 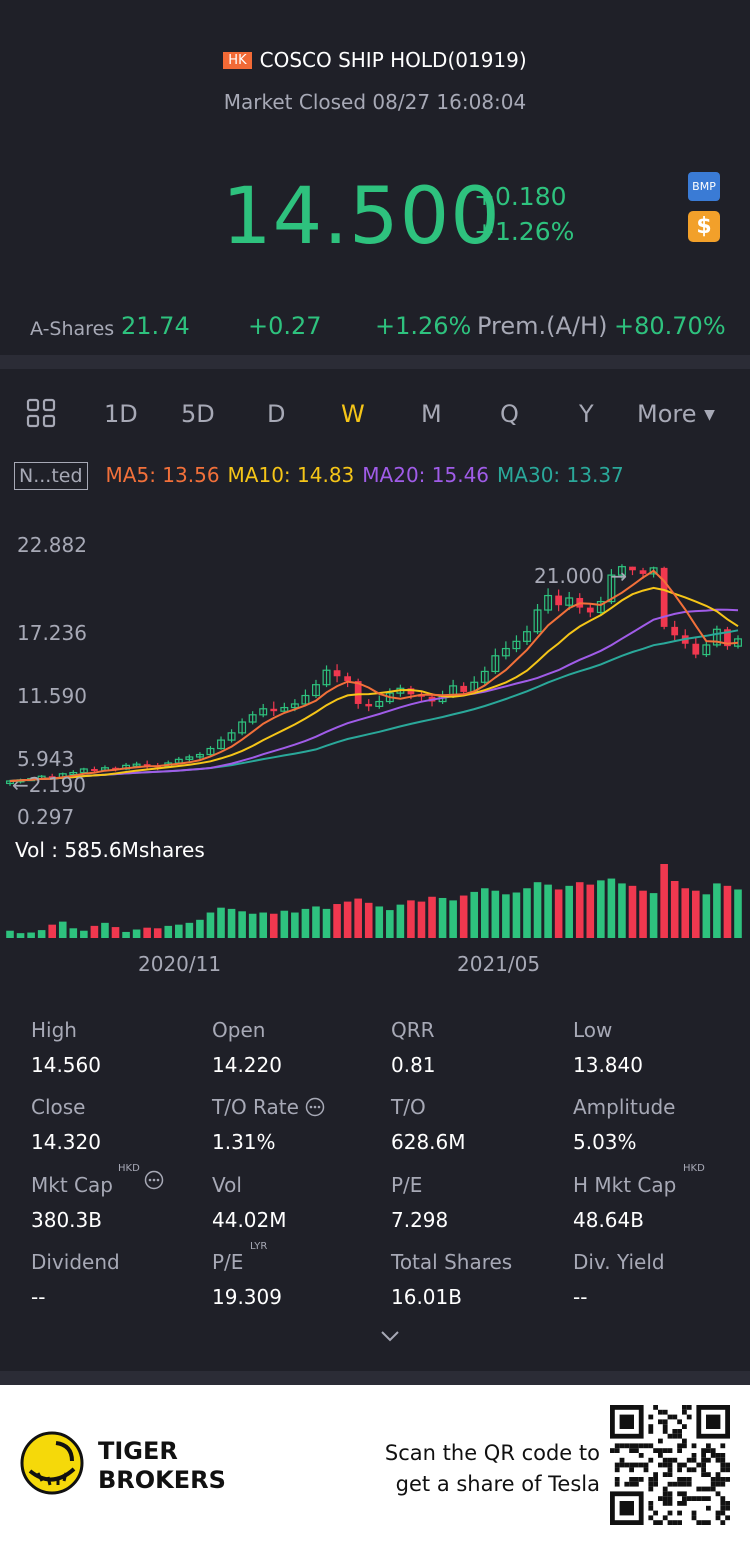 What do you see at coordinates (155, 326) in the screenshot?
I see `ashares-price: 21.74` at bounding box center [155, 326].